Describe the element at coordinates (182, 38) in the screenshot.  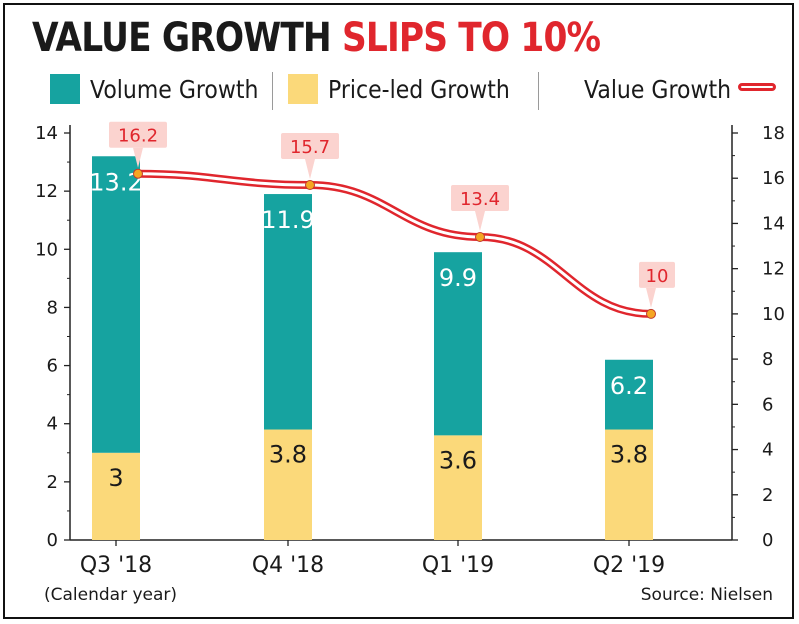
I see `title-part-1: VALUE GROWTH` at that location.